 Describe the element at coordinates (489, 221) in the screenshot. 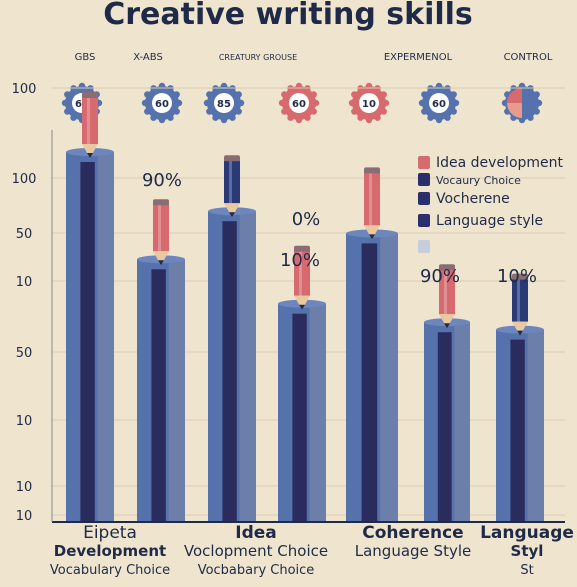

I see `legend-label: Language style` at that location.